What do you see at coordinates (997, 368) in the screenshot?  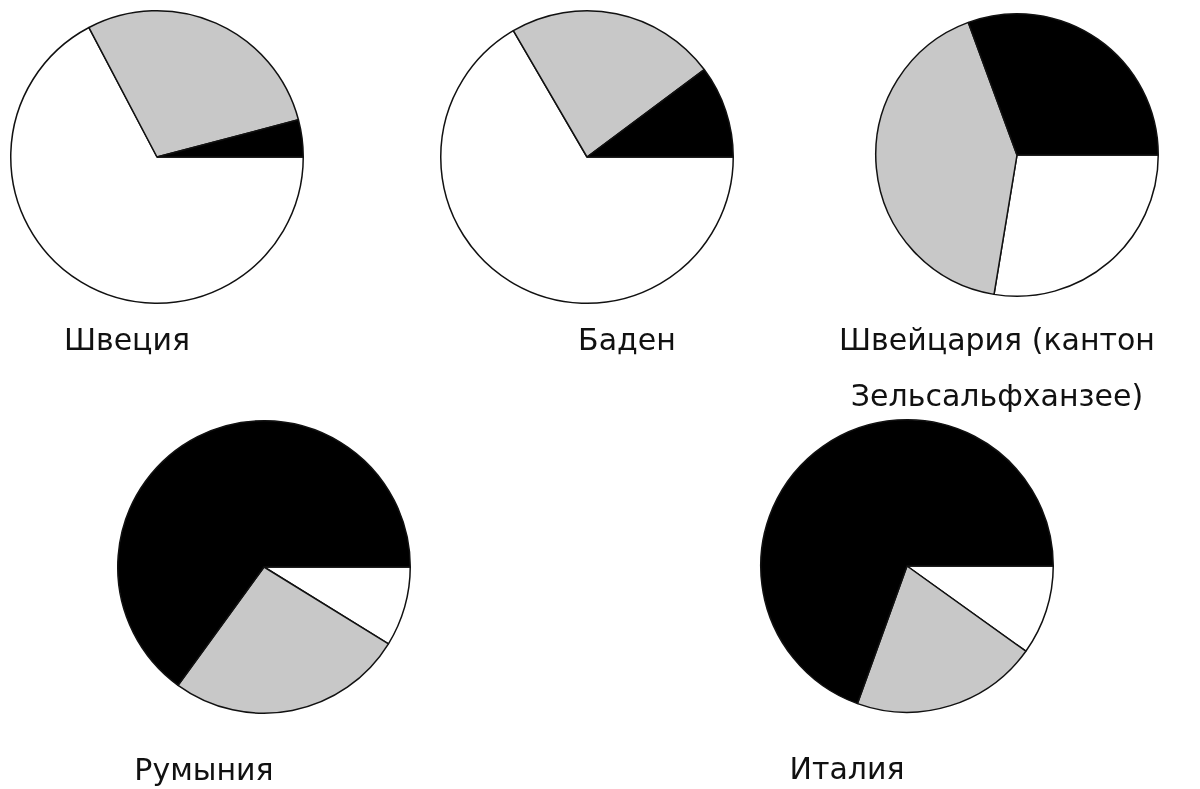 I see `text: Швейцария (кантон Зельсальфханзее)` at bounding box center [997, 368].